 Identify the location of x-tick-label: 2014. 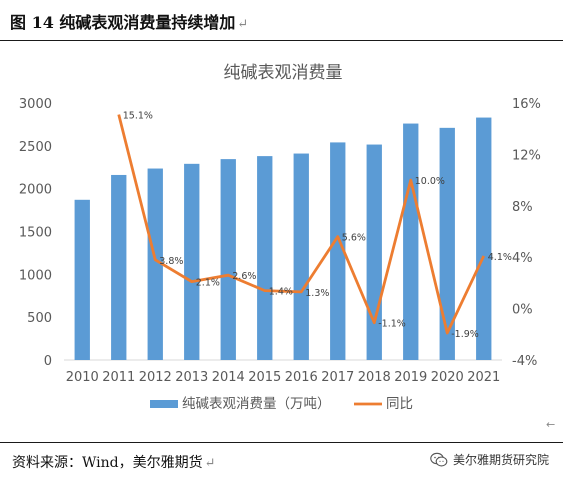
(228, 377).